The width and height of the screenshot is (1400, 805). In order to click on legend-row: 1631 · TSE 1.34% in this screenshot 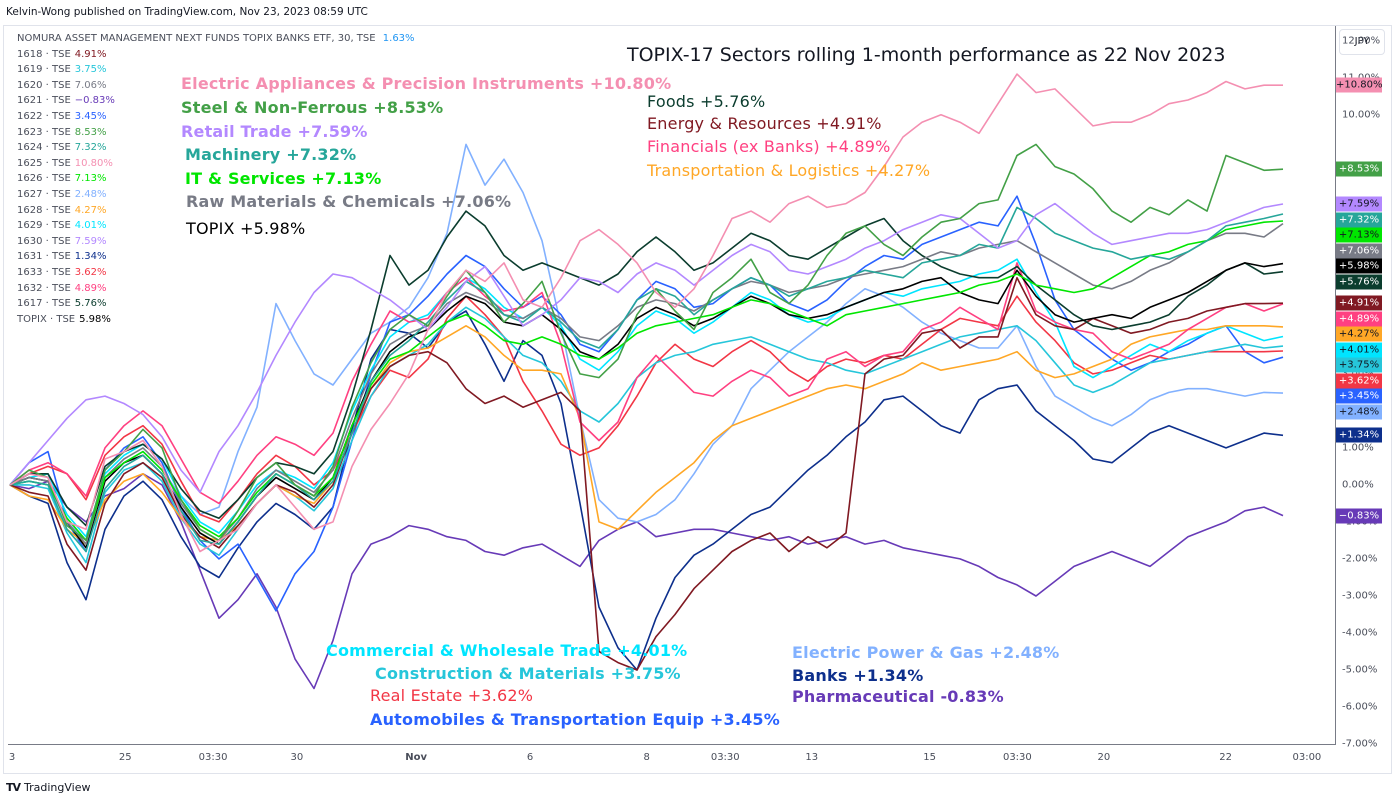, I will do `click(216, 257)`.